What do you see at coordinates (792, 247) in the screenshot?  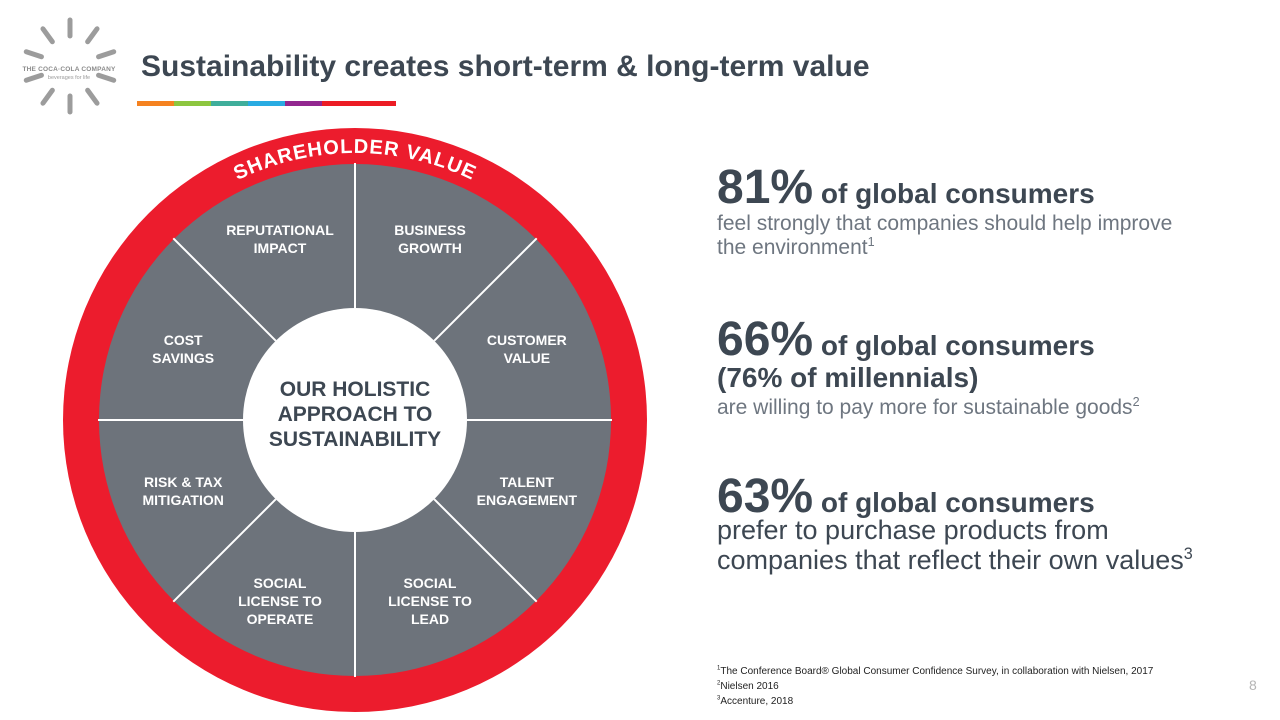 I see `stat-1-line-2: the environment` at bounding box center [792, 247].